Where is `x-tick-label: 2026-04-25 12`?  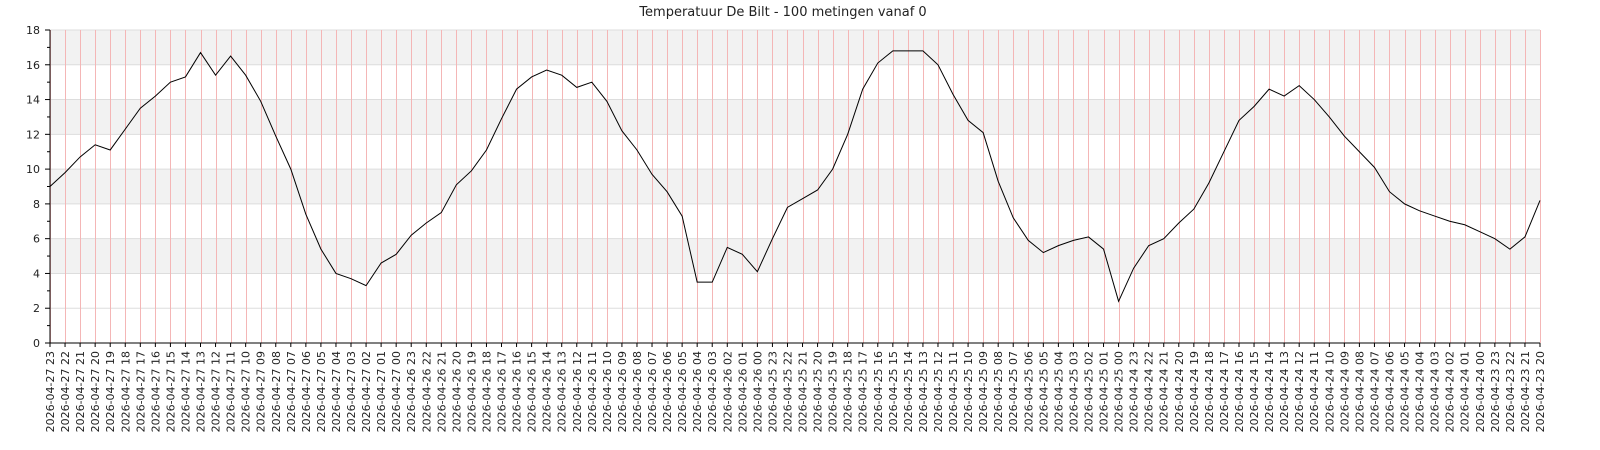
x-tick-label: 2026-04-25 12 is located at coordinates (938, 391).